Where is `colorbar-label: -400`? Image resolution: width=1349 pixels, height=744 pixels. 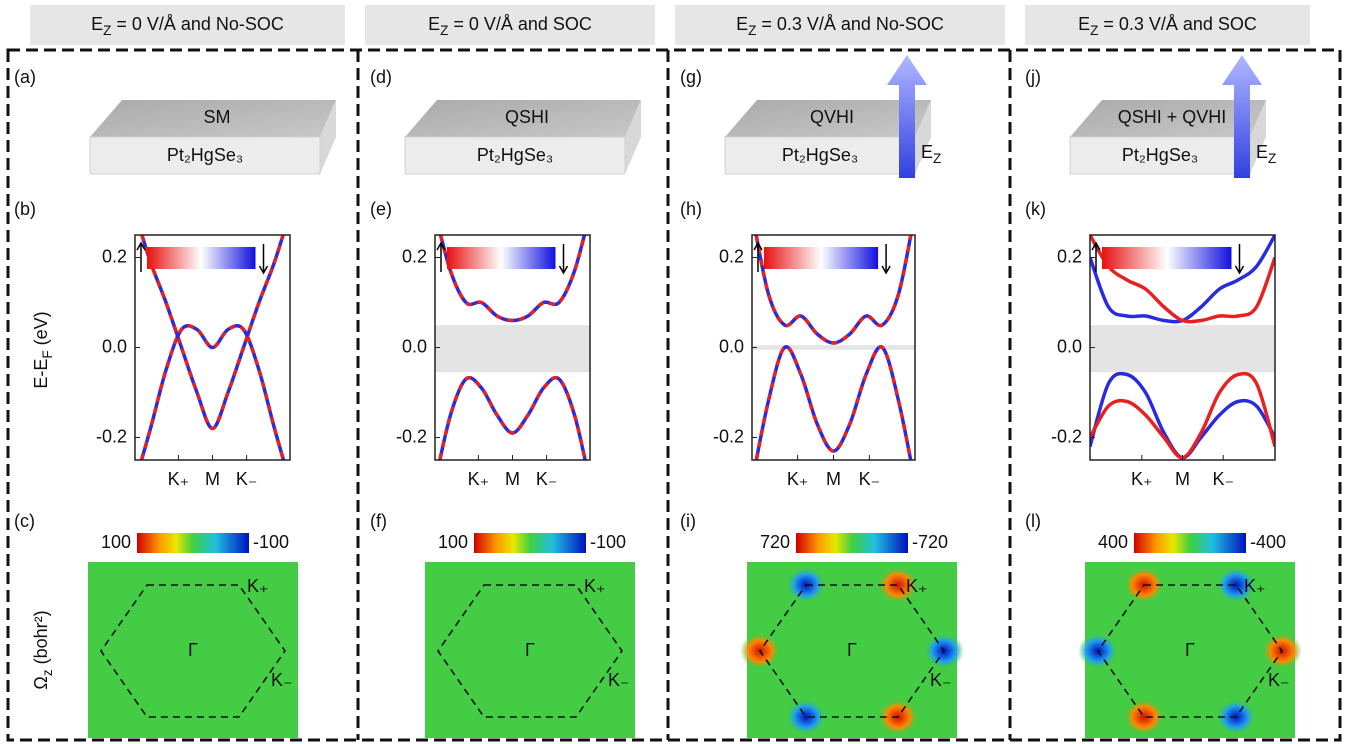 colorbar-label: -400 is located at coordinates (1268, 542).